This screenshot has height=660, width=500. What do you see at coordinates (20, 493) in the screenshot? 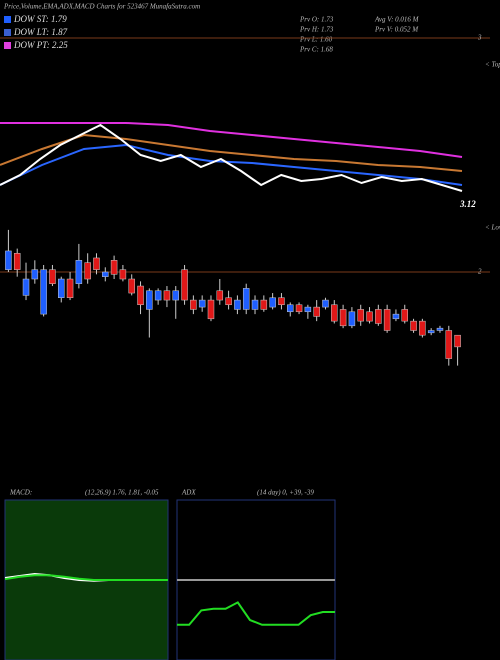
I see `panel-title: MACD:` at bounding box center [20, 493].